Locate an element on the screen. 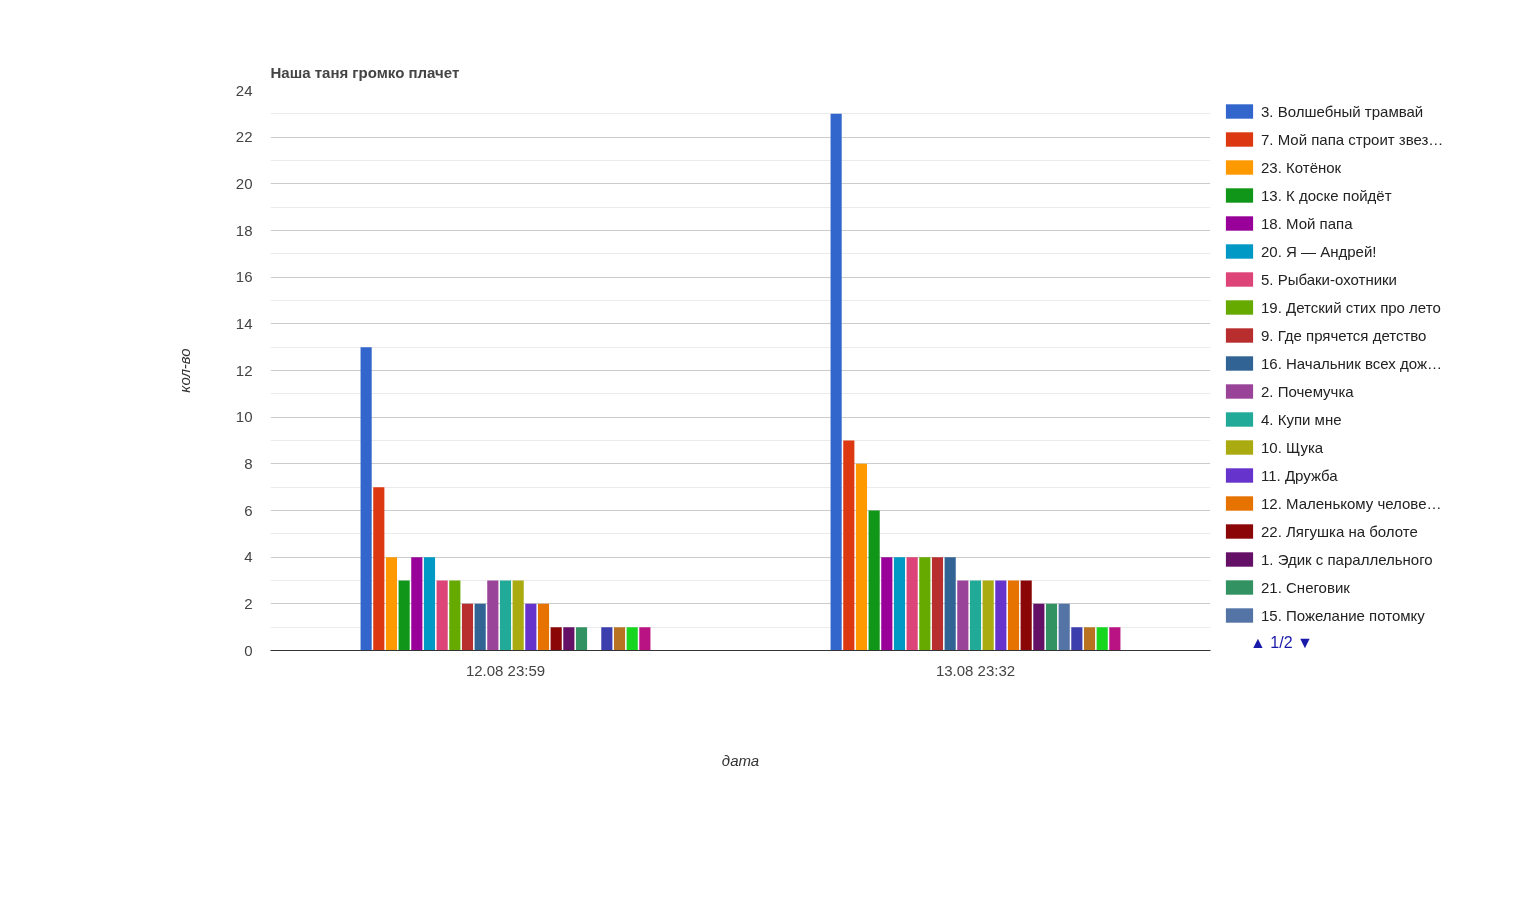 The width and height of the screenshot is (1535, 911). legend-label: 15. Пожелание потомку is located at coordinates (1343, 615).